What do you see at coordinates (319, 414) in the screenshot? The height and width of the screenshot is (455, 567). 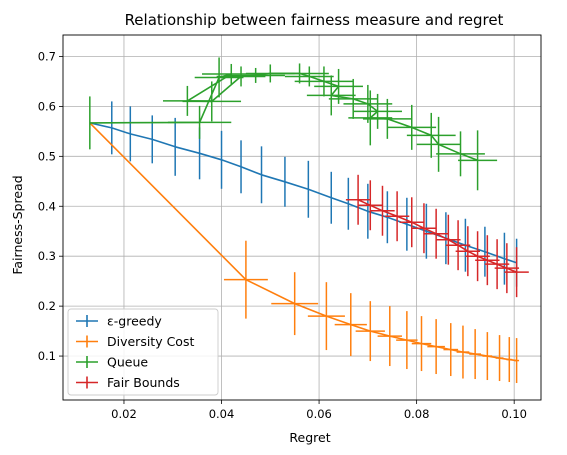 I see `x-tick-label: 0.06` at bounding box center [319, 414].